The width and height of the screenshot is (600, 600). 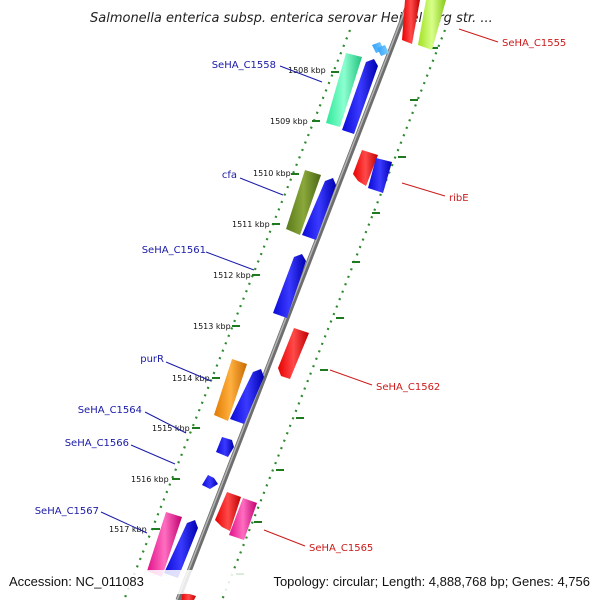 What do you see at coordinates (174, 250) in the screenshot?
I see `gene-label: SeHA_C1561` at bounding box center [174, 250].